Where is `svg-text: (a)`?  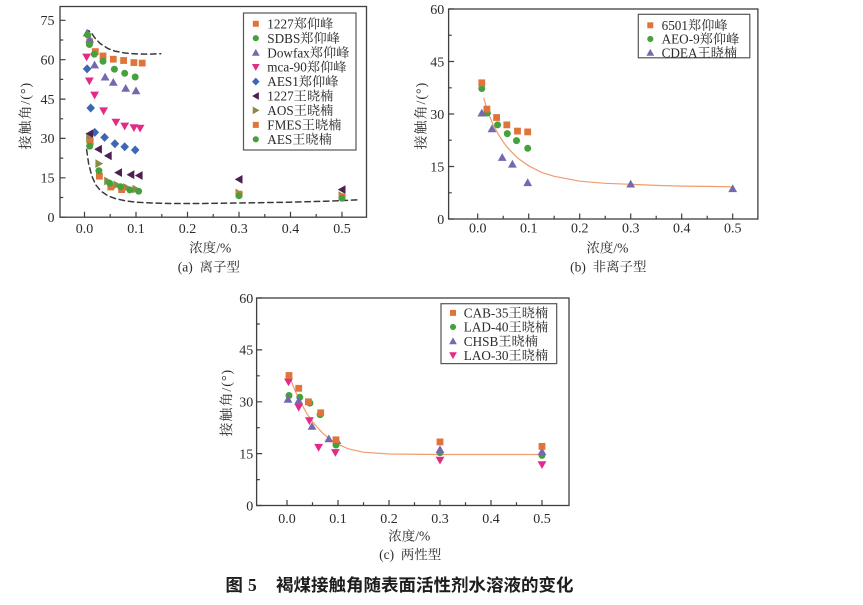 svg-text: (a) is located at coordinates (185, 267).